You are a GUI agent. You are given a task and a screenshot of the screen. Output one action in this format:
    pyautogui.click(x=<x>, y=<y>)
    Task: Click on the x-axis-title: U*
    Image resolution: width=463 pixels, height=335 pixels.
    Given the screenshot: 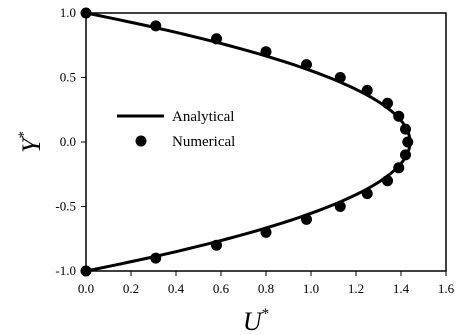 What is the action you would take?
    pyautogui.click(x=256, y=320)
    